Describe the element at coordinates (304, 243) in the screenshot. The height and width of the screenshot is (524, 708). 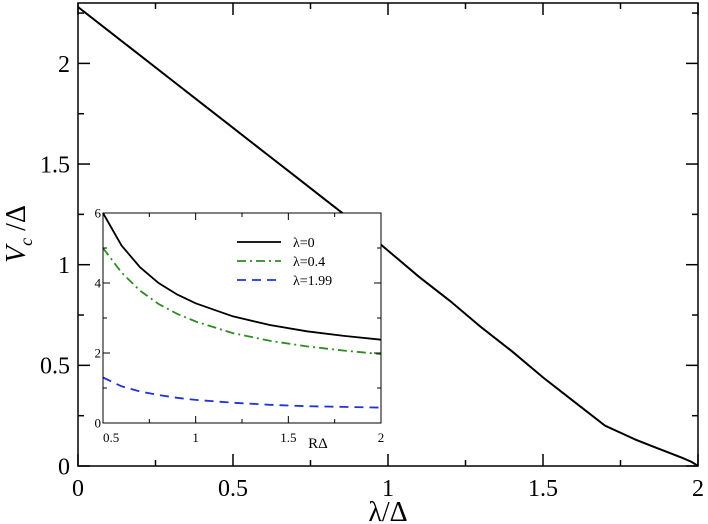
I see `legend-label-0: λ=0` at that location.